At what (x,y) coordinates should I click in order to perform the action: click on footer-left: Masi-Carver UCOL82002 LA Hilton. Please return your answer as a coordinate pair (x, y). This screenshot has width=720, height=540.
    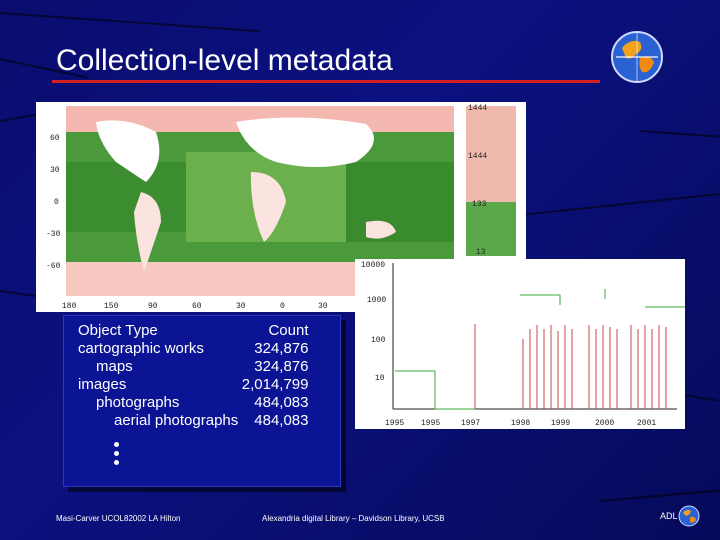
    Looking at the image, I should click on (118, 518).